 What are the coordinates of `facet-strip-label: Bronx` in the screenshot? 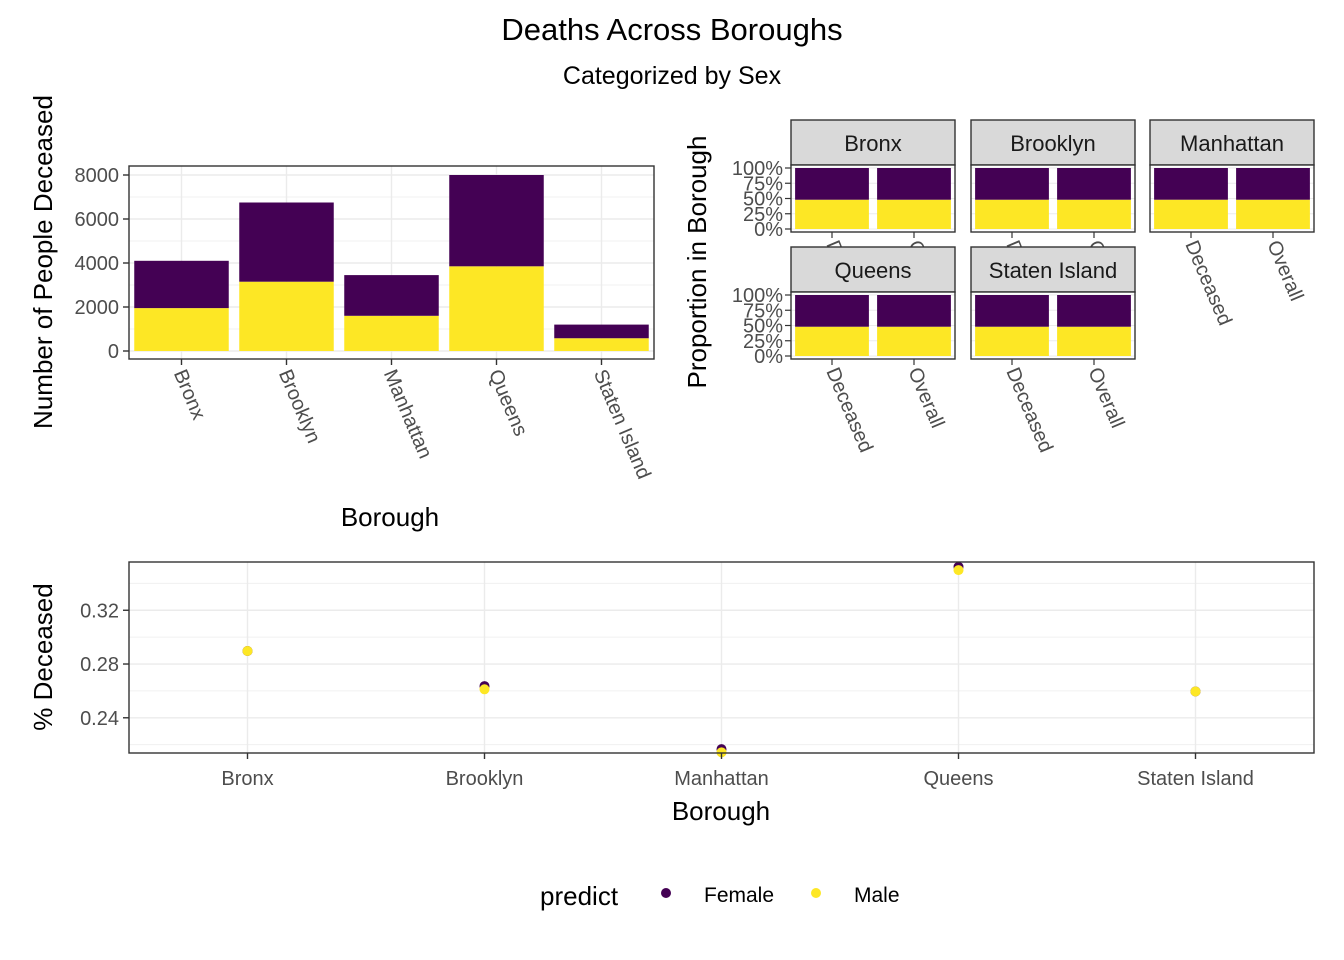 It's located at (872, 143).